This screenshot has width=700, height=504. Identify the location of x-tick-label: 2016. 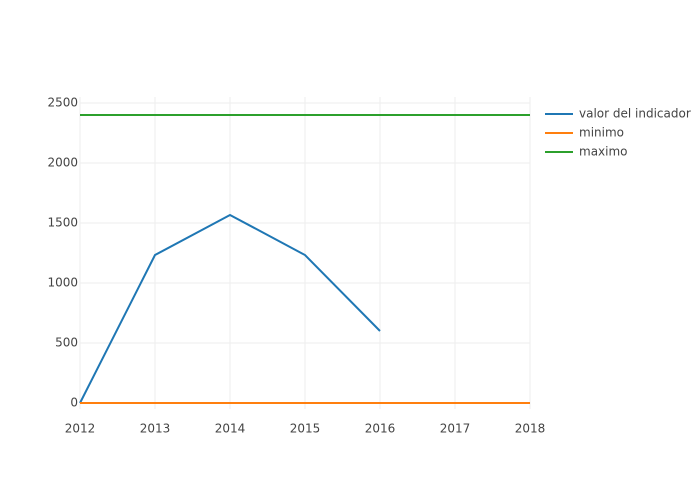
(380, 429).